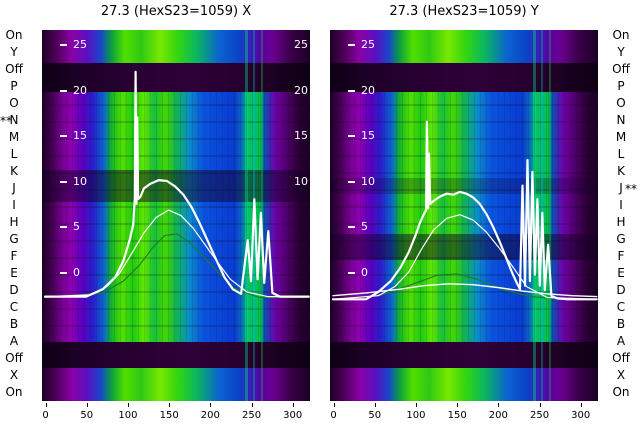 The height and width of the screenshot is (440, 640). What do you see at coordinates (176, 11) in the screenshot?
I see `panel-x-title: 27.3 (HexS23=1059) X` at bounding box center [176, 11].